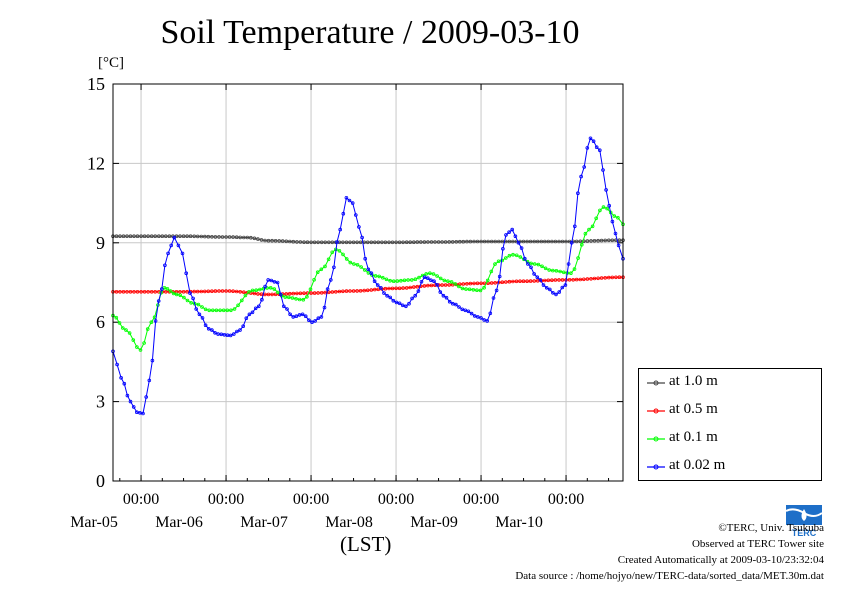 This screenshot has width=842, height=595. Describe the element at coordinates (96, 163) in the screenshot. I see `y-tick-label: 12` at that location.